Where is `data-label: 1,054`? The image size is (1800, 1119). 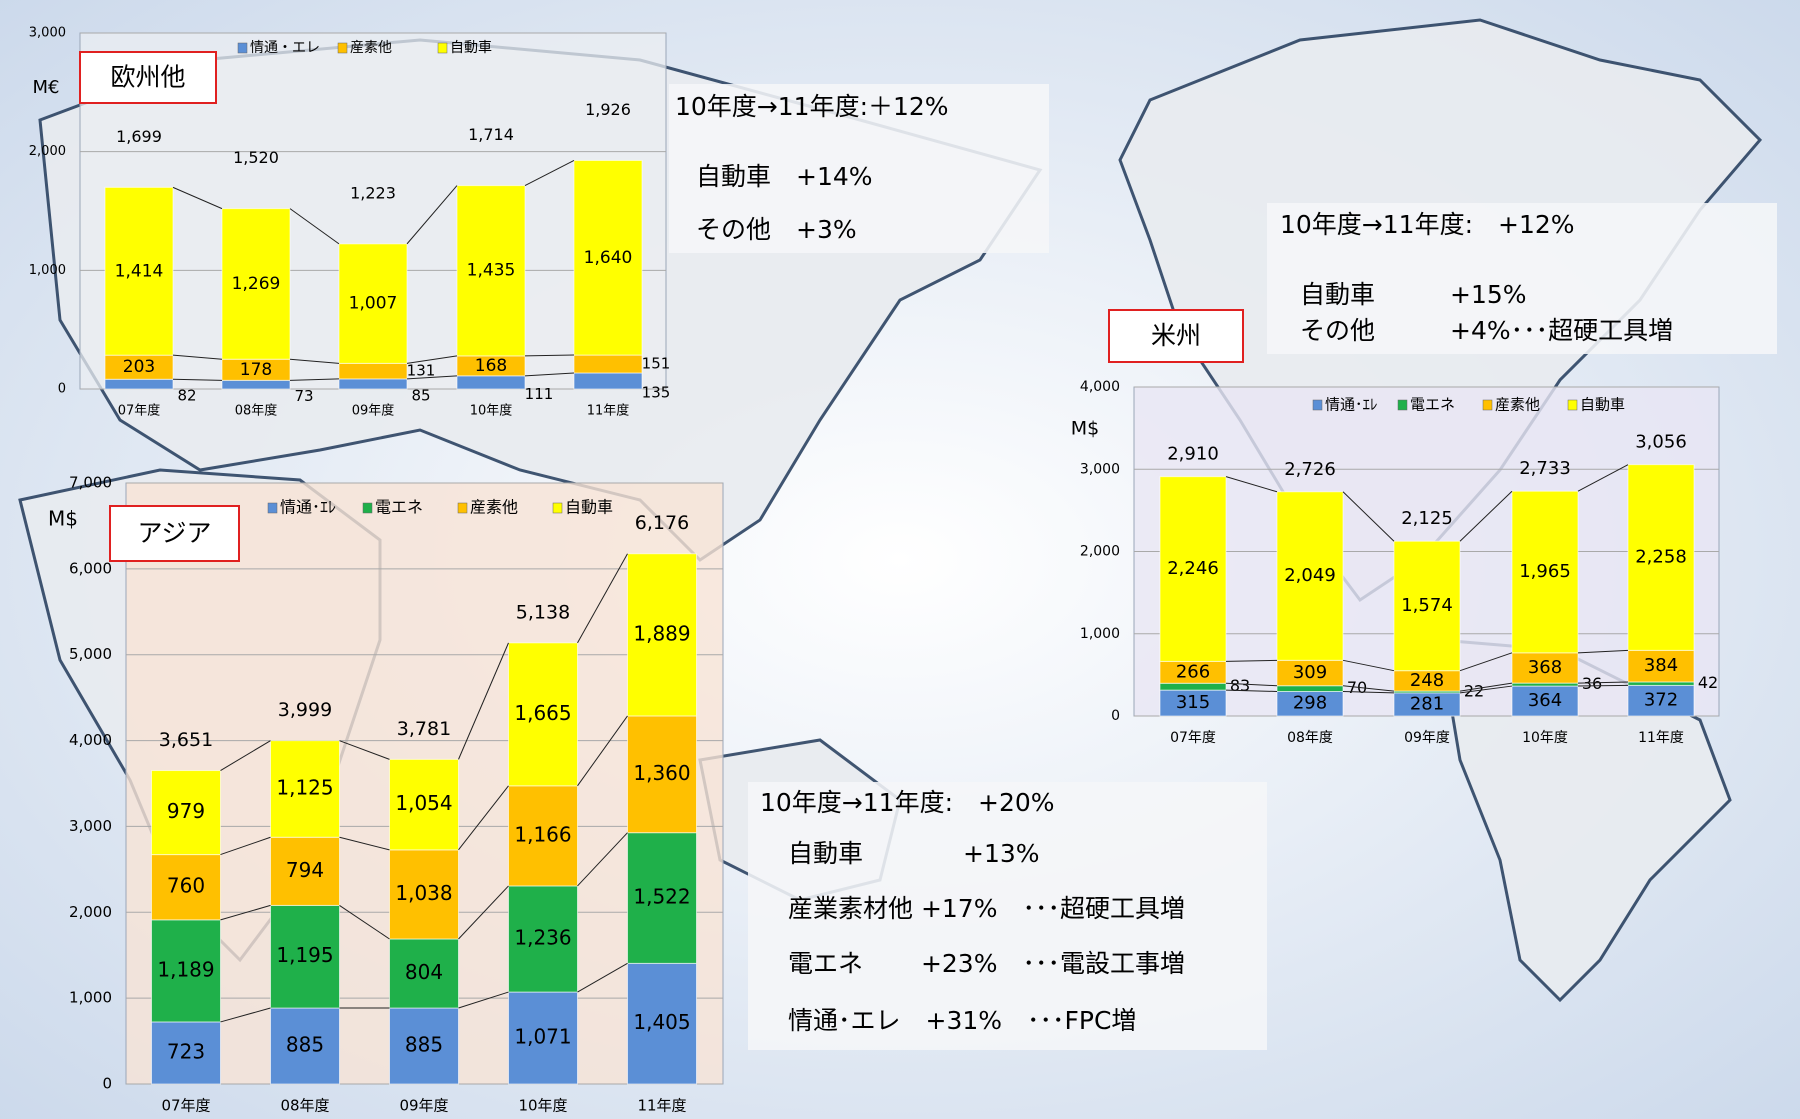
data-label: 1,054 is located at coordinates (423, 803).